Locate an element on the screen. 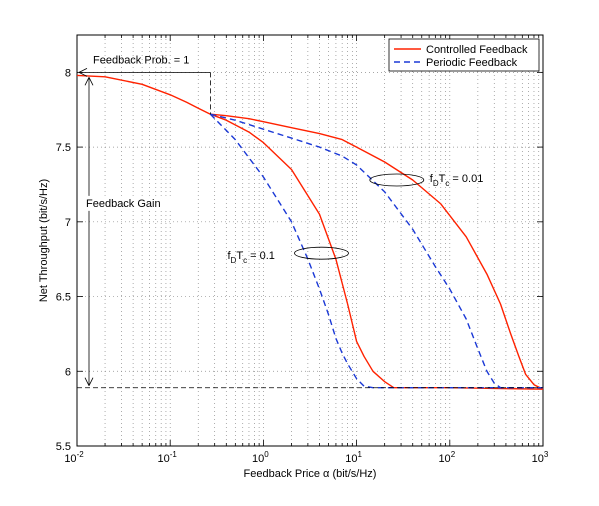 The width and height of the screenshot is (599, 506). x-tick-exponent: 0 is located at coordinates (266, 454).